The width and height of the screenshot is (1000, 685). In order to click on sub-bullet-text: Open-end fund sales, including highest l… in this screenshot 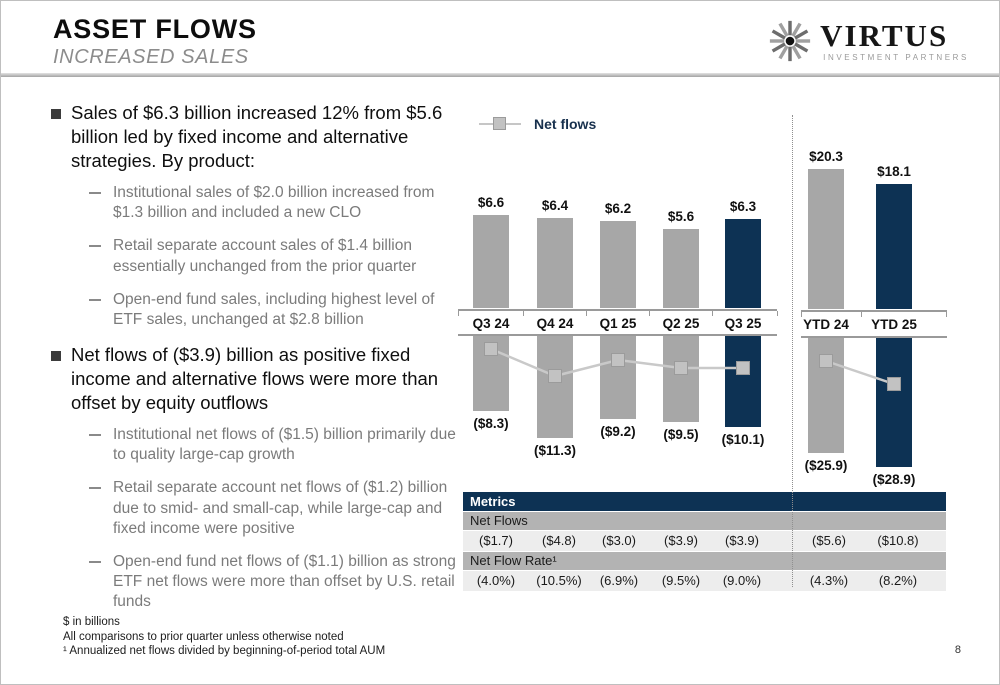, I will do `click(274, 309)`.